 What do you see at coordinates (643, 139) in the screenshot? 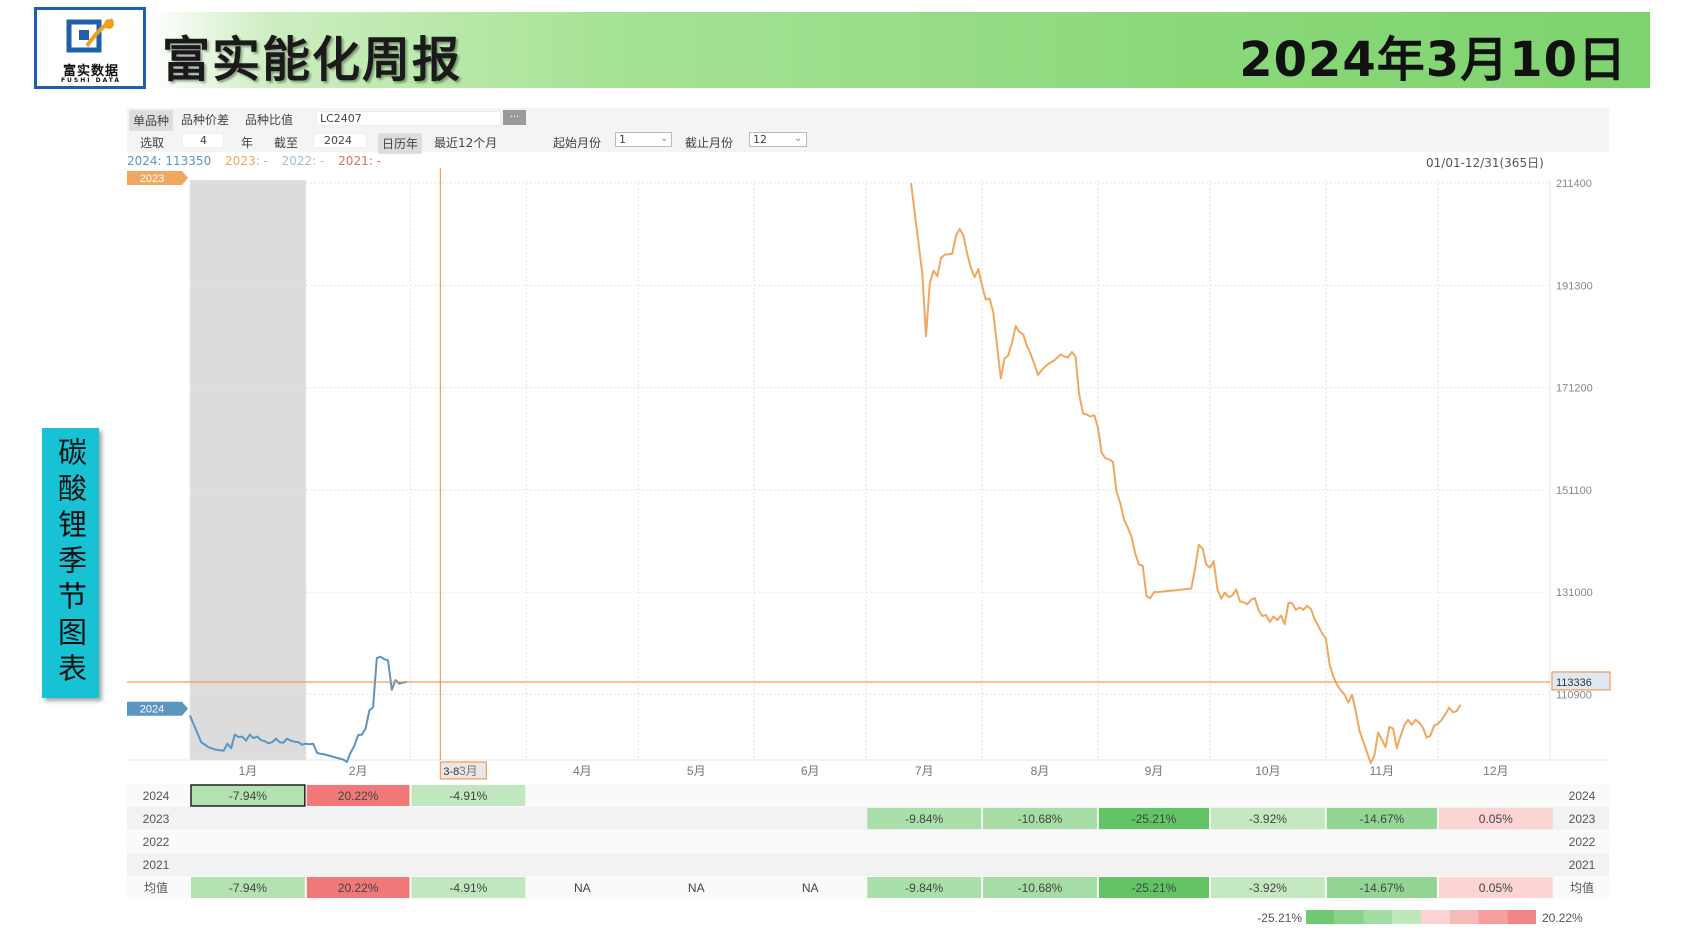
I see `start-month-select: 1` at bounding box center [643, 139].